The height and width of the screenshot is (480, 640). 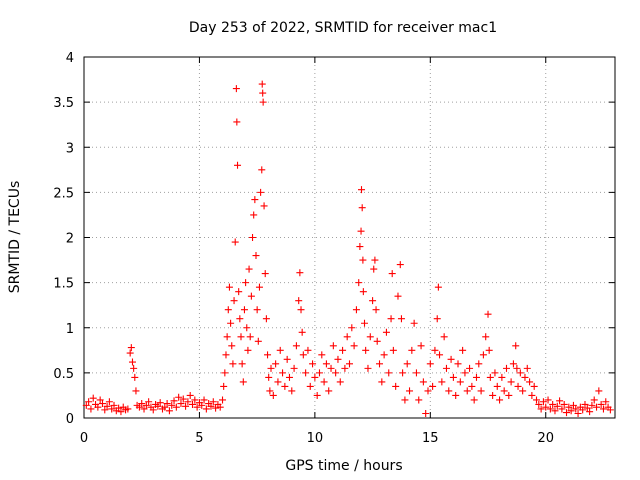 I want to click on x-tick-label: 5, so click(x=199, y=438).